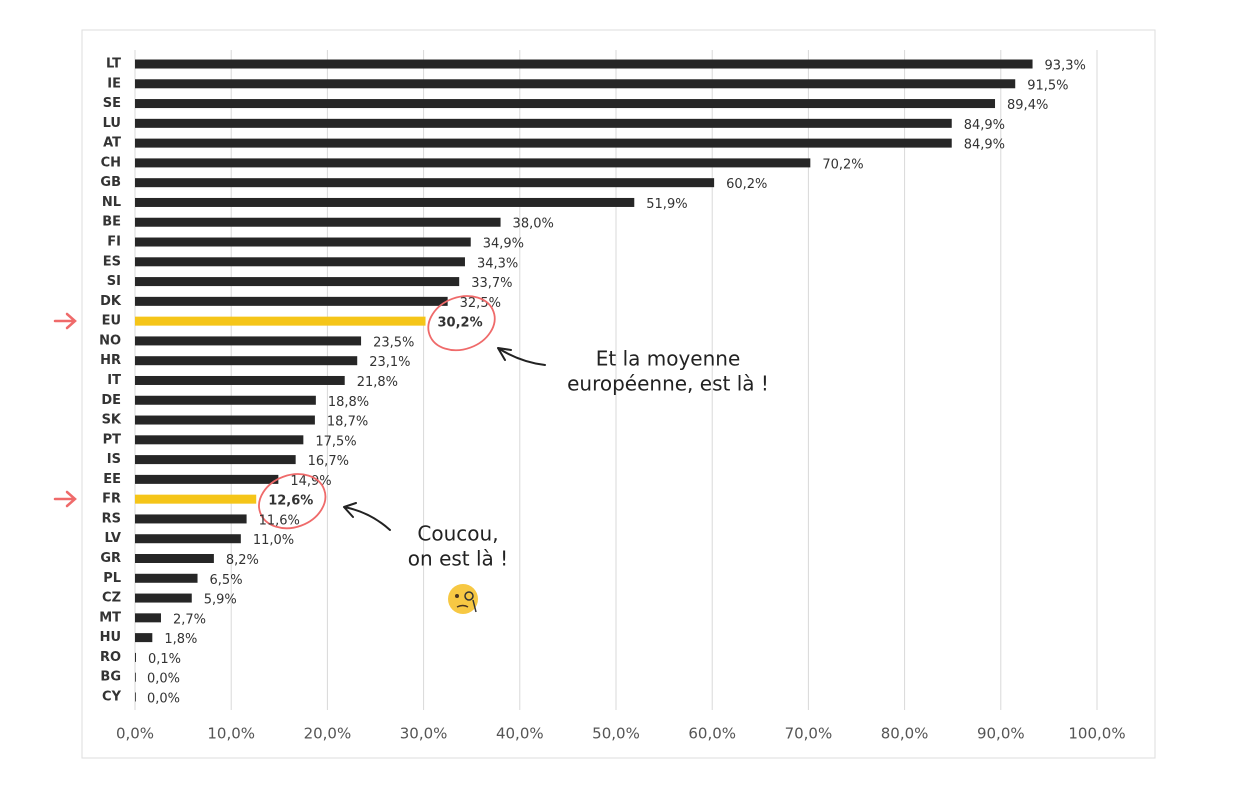 The height and width of the screenshot is (796, 1250). I want to click on y-tick-label: SI, so click(114, 281).